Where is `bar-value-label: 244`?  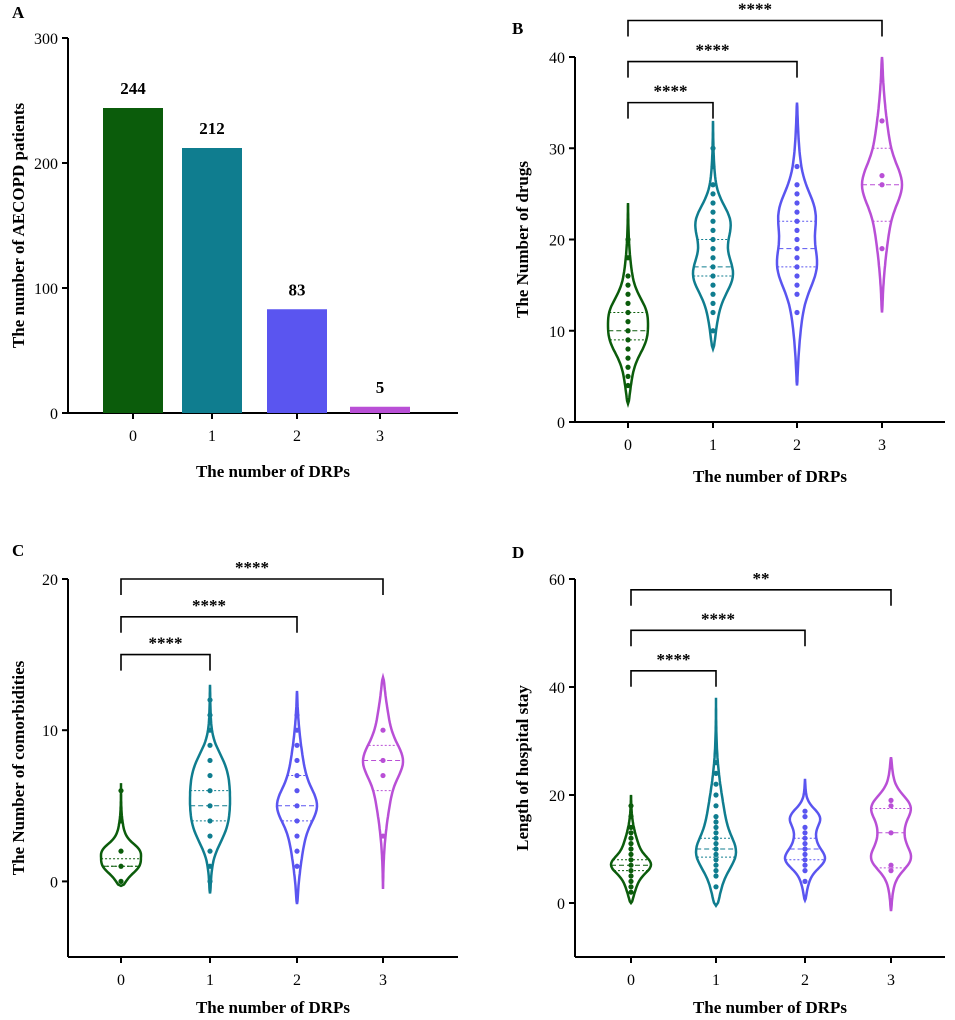 bar-value-label: 244 is located at coordinates (133, 88).